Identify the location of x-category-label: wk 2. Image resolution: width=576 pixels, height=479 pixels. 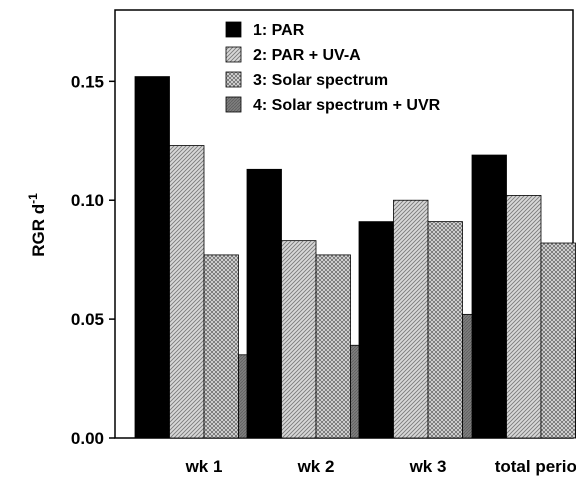
(316, 466).